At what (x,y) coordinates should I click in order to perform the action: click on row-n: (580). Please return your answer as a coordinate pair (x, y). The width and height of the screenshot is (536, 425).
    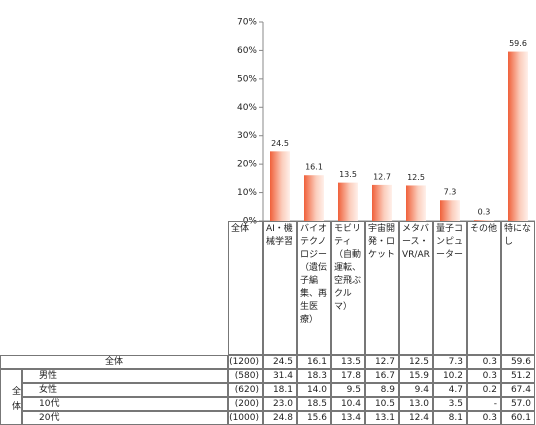
    Looking at the image, I should click on (245, 376).